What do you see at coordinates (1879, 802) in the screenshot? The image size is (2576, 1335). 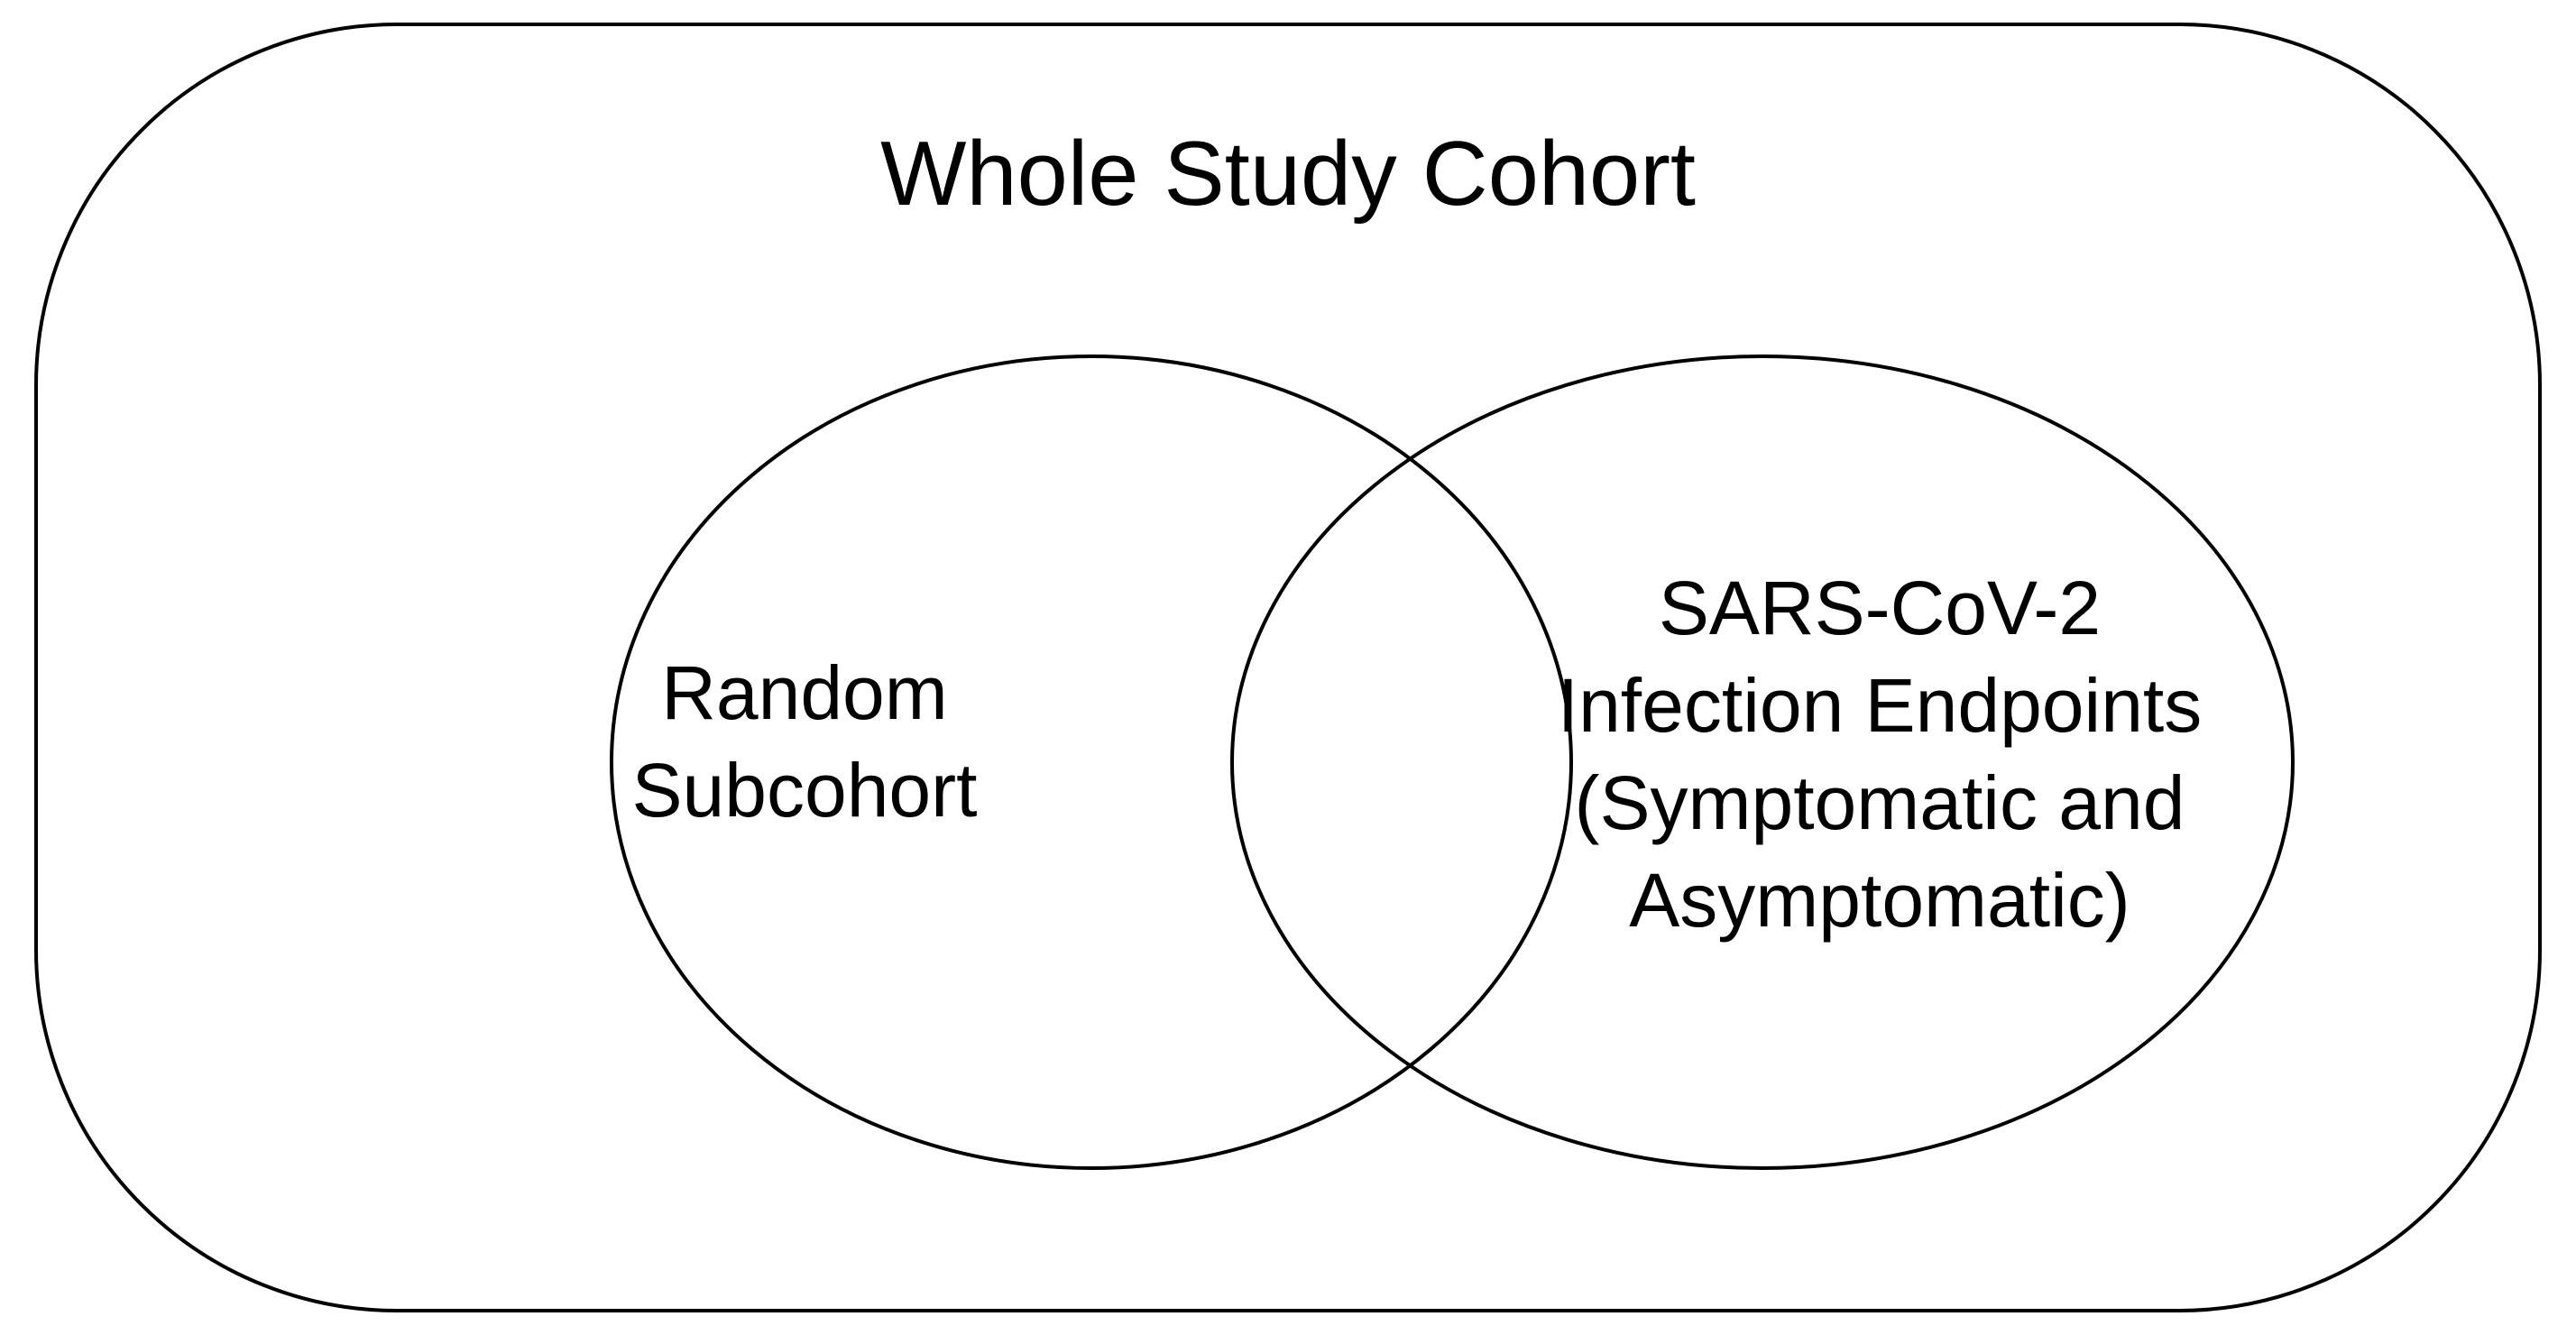 I see `infection-endpoints-label-line: (Symptomatic and` at bounding box center [1879, 802].